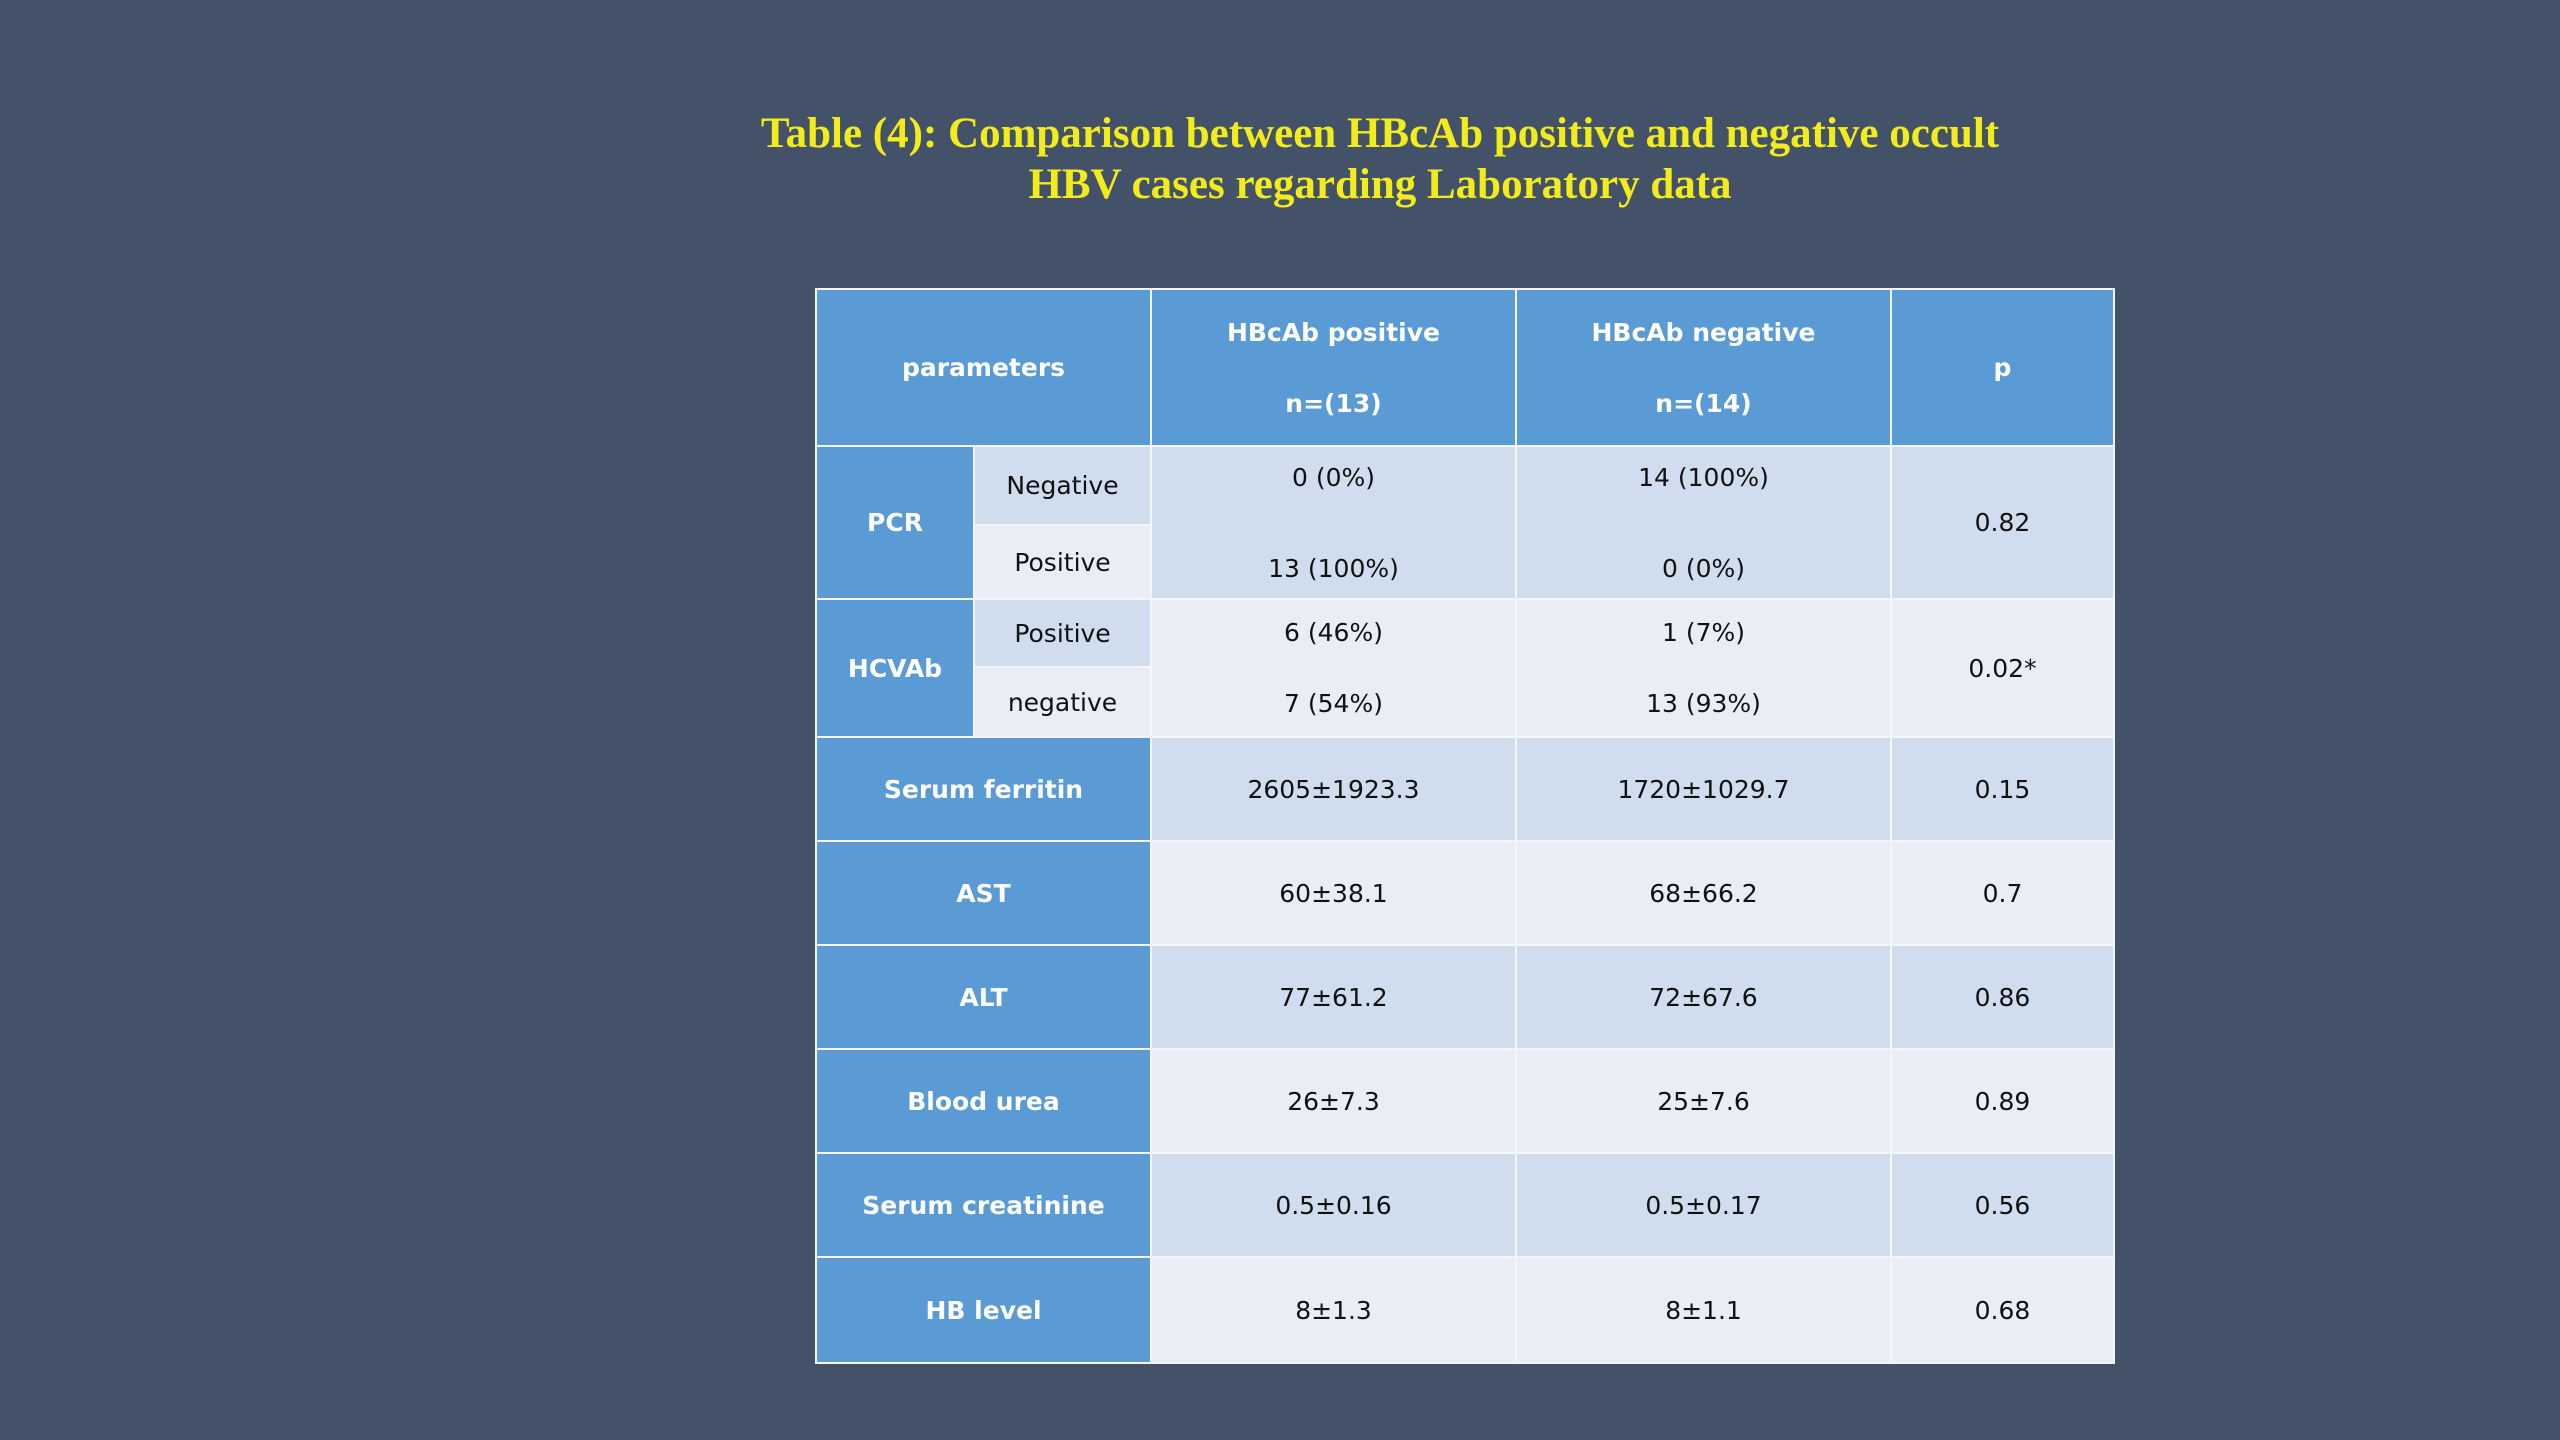 The width and height of the screenshot is (2560, 1440). I want to click on pcr-pos-values: 0 (0%) 13 (100%), so click(1333, 522).